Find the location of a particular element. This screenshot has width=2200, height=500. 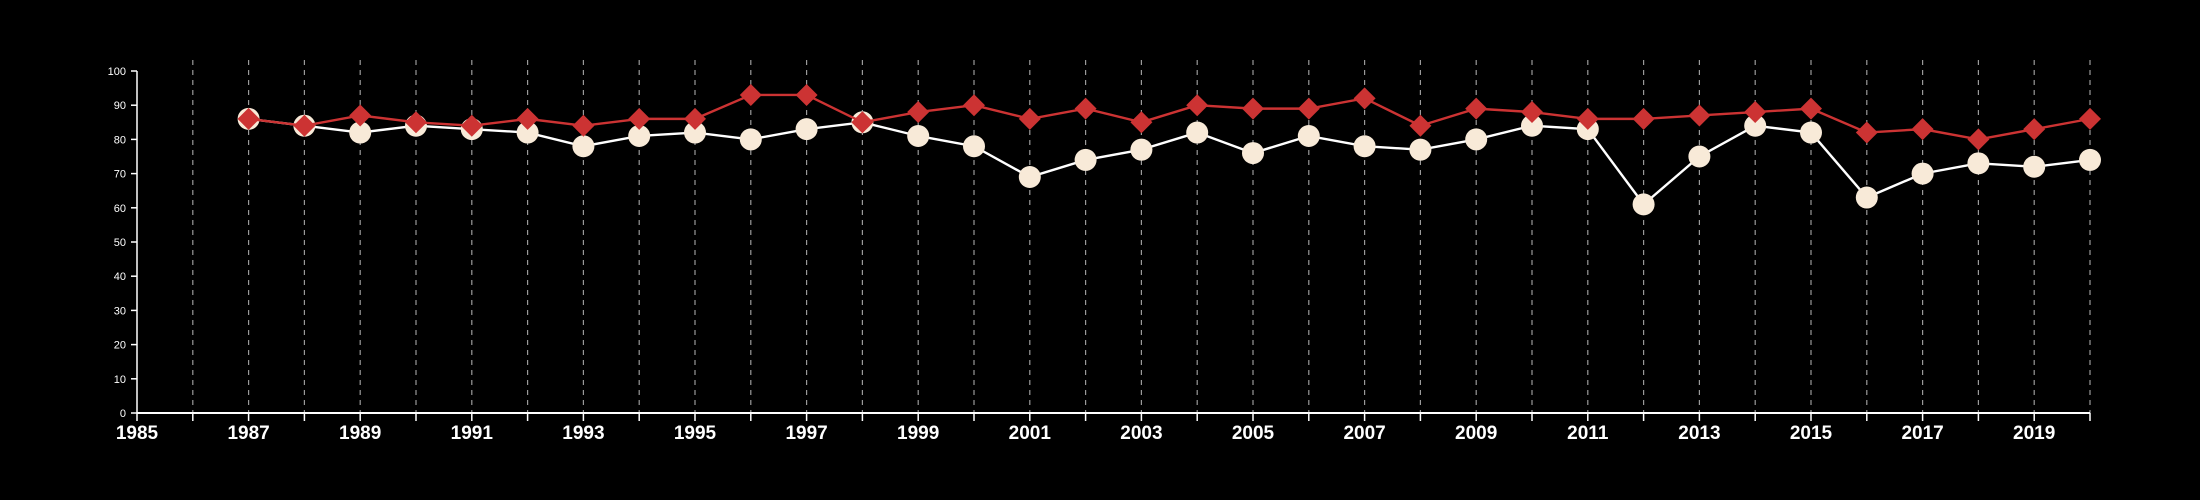

y-tick-label: 10 is located at coordinates (120, 380).